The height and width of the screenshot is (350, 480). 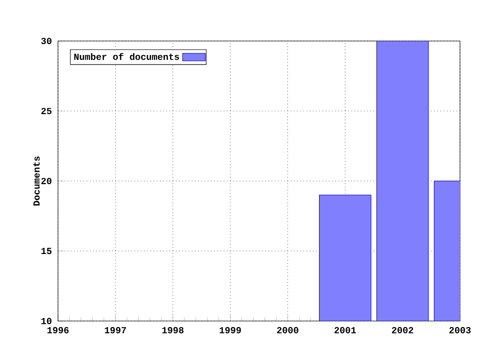 What do you see at coordinates (287, 330) in the screenshot?
I see `x-tick-label: 2000` at bounding box center [287, 330].